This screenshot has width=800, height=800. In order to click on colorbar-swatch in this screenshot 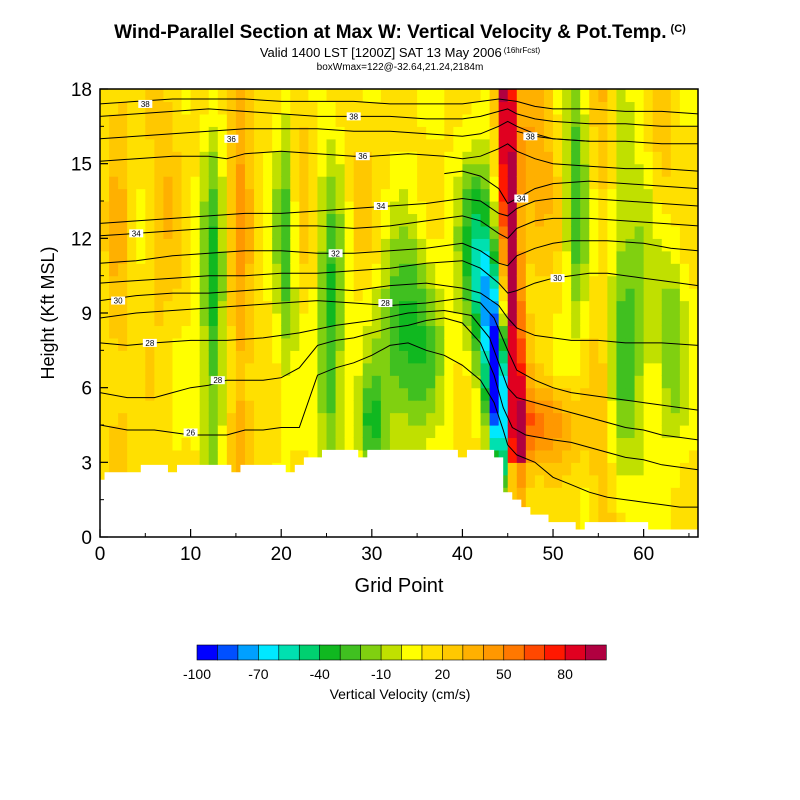, I will do `click(330, 652)`.